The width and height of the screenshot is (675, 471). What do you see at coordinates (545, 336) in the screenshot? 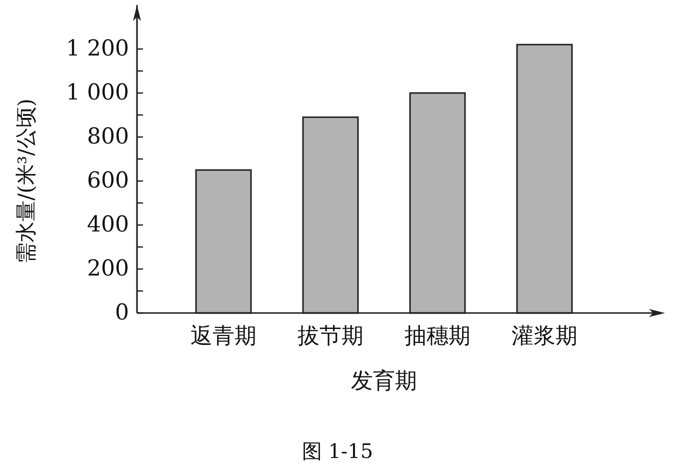
I see `x-tick-label: 灌浆期` at bounding box center [545, 336].